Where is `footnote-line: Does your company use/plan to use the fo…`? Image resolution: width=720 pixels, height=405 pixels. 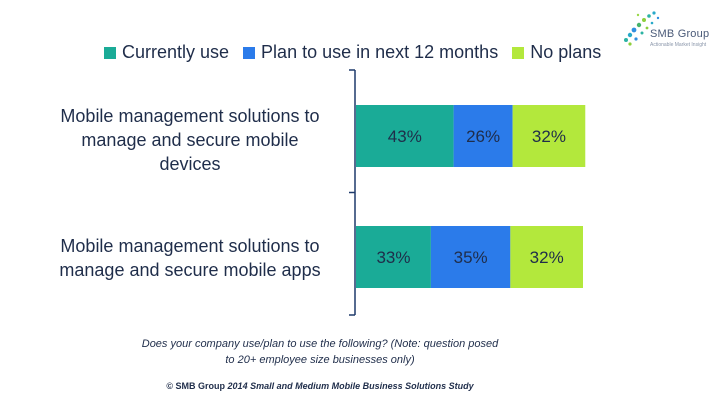 footnote-line: Does your company use/plan to use the fo… is located at coordinates (320, 344).